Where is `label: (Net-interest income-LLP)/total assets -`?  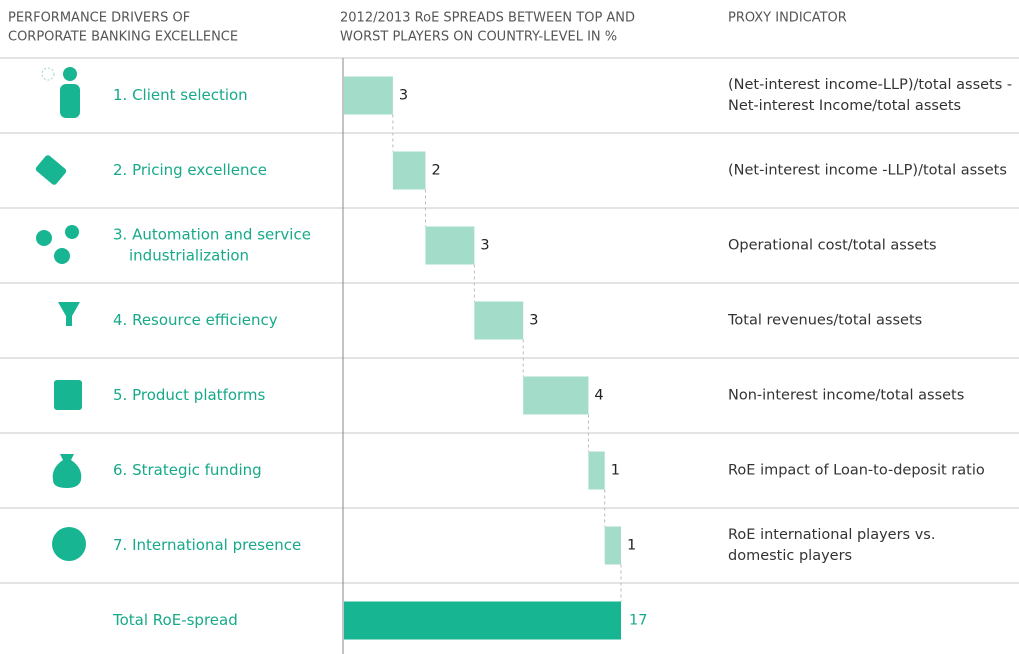 label: (Net-interest income-LLP)/total assets - is located at coordinates (870, 85).